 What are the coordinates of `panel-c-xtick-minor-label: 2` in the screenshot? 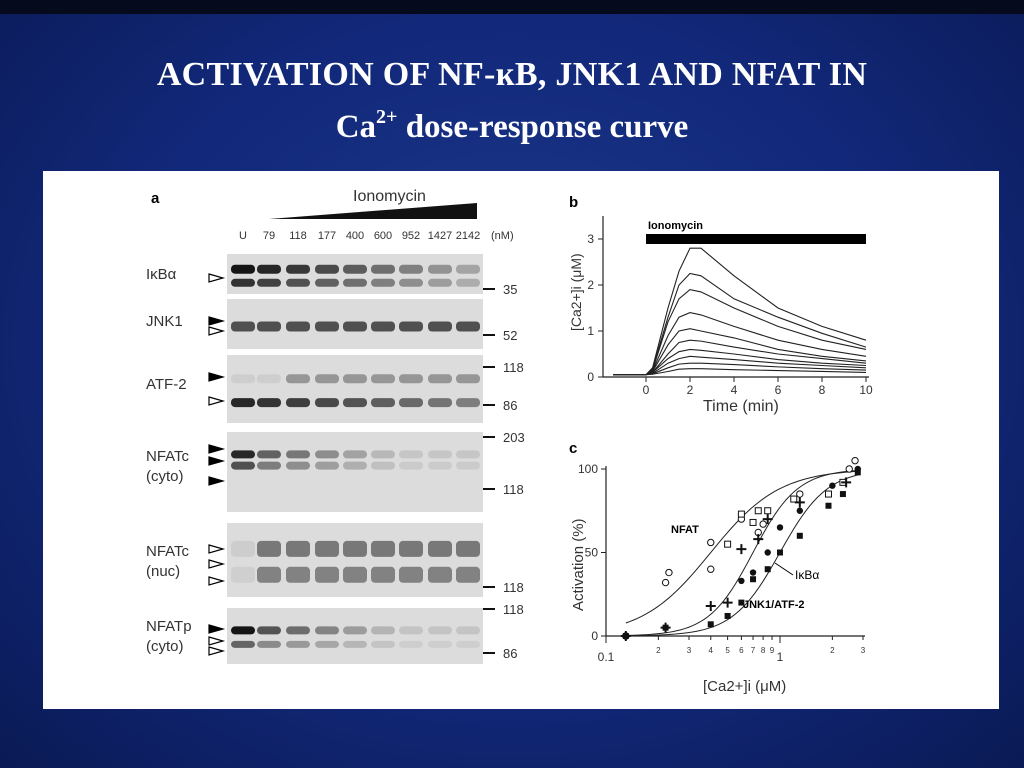 It's located at (832, 650).